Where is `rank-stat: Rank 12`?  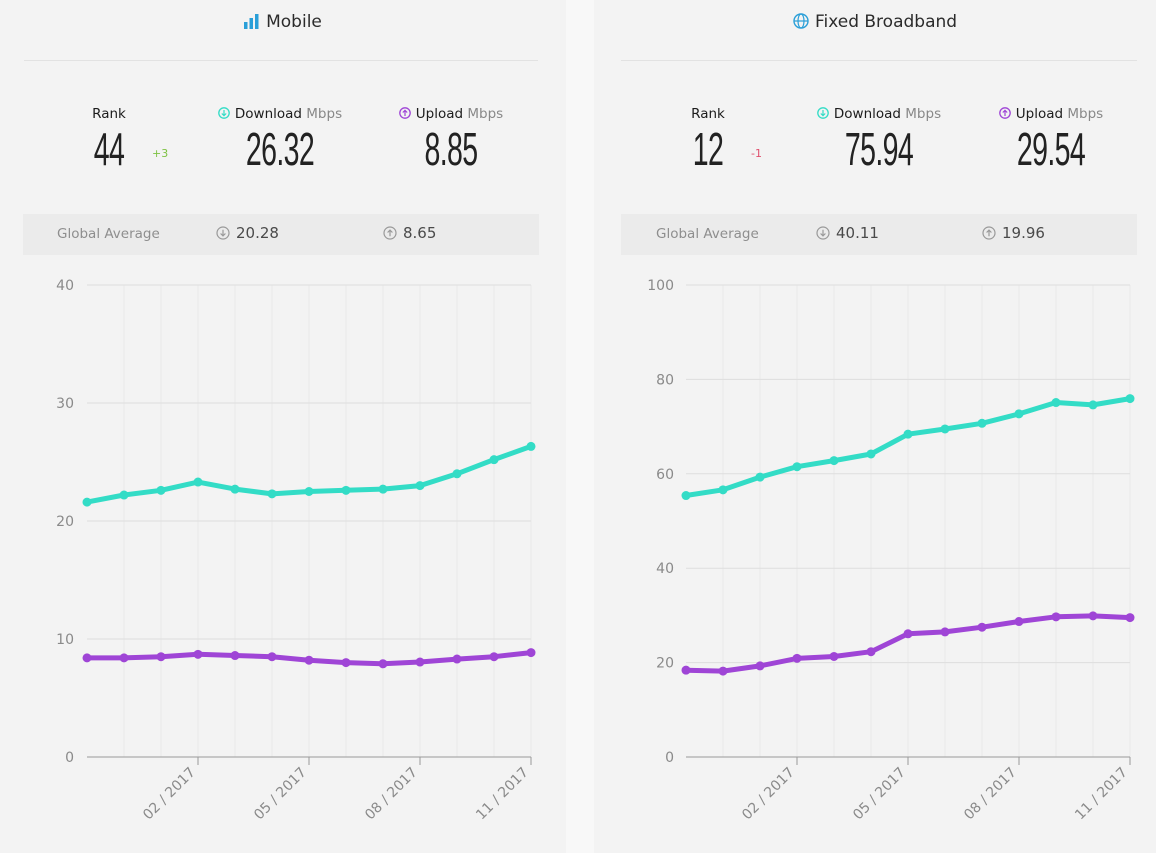
rank-stat: Rank 12 is located at coordinates (708, 140).